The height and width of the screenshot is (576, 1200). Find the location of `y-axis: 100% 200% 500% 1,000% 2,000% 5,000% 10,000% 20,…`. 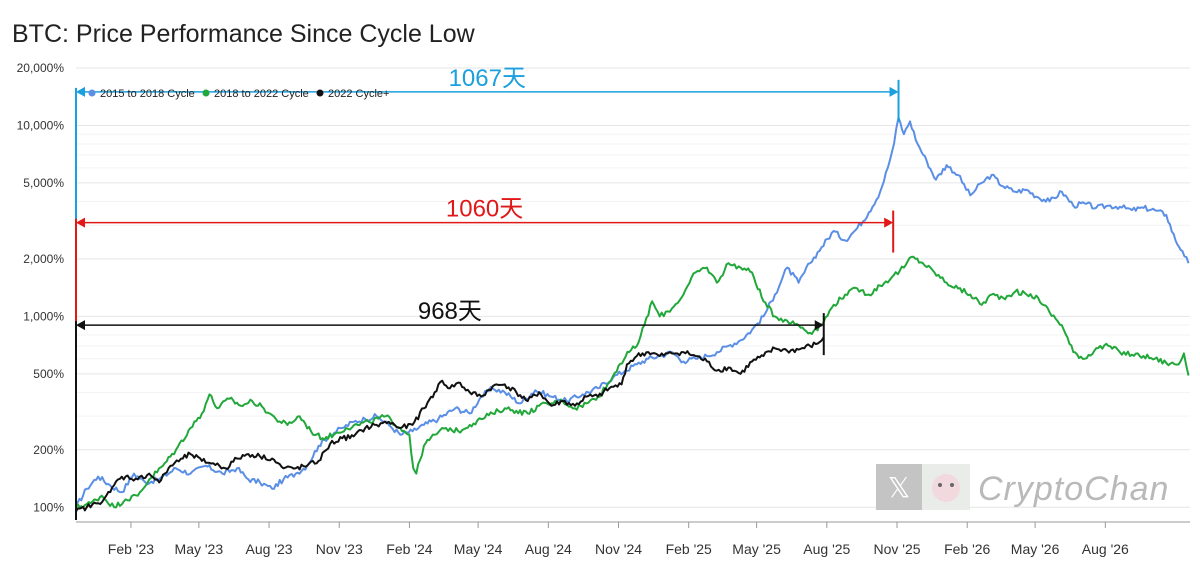

y-axis: 100% 200% 500% 1,000% 2,000% 5,000% 10,000% 20,… is located at coordinates (41, 287).